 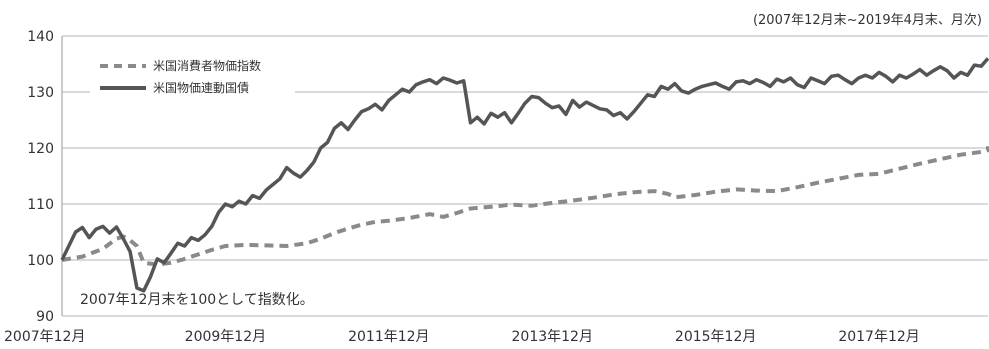 What do you see at coordinates (201, 87) in the screenshot?
I see `legend-label-tips: 米国物価連動国債` at bounding box center [201, 87].